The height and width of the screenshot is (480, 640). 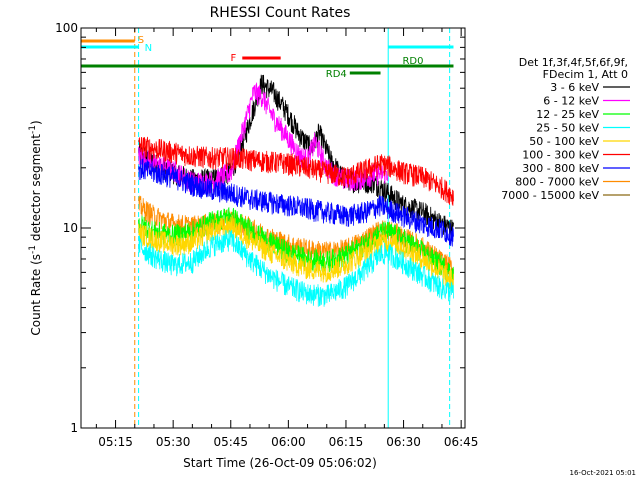 I want to click on flag-bars: SN F RD0 RD4, so click(x=267, y=57).